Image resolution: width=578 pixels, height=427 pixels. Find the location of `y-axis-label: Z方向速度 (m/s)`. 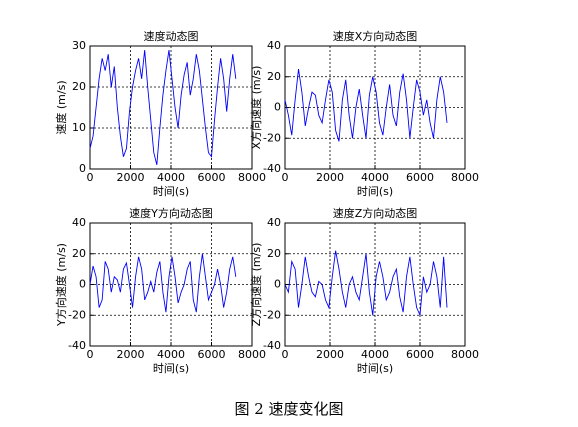

y-axis-label: Z方向速度 (m/s) is located at coordinates (256, 285).